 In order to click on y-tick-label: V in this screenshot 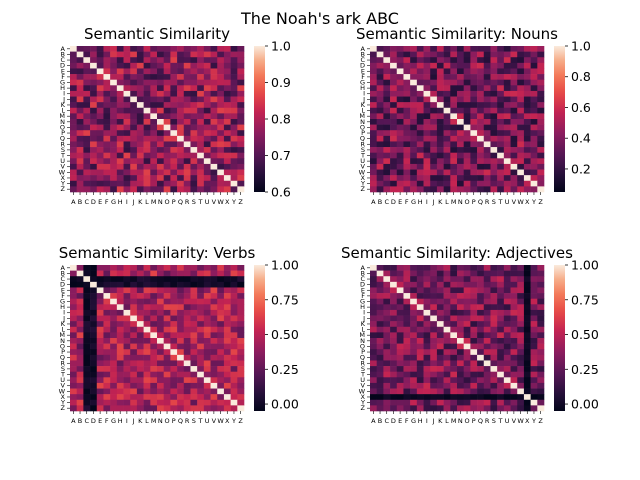, I will do `click(63, 167)`.